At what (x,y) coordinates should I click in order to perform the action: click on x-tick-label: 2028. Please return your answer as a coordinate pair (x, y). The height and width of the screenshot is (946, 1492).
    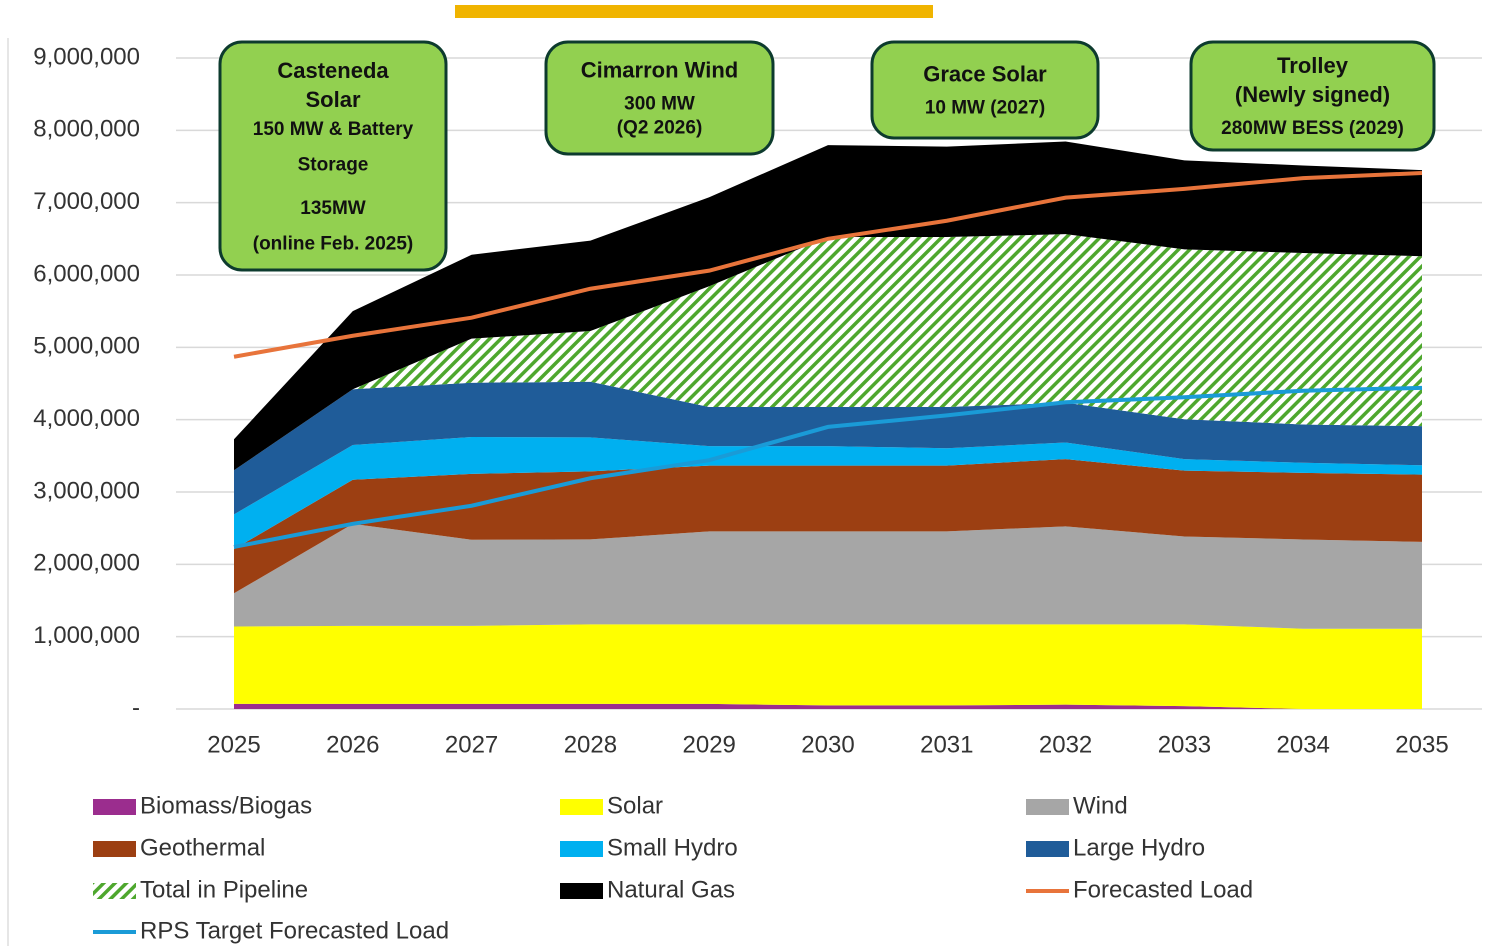
    Looking at the image, I should click on (590, 744).